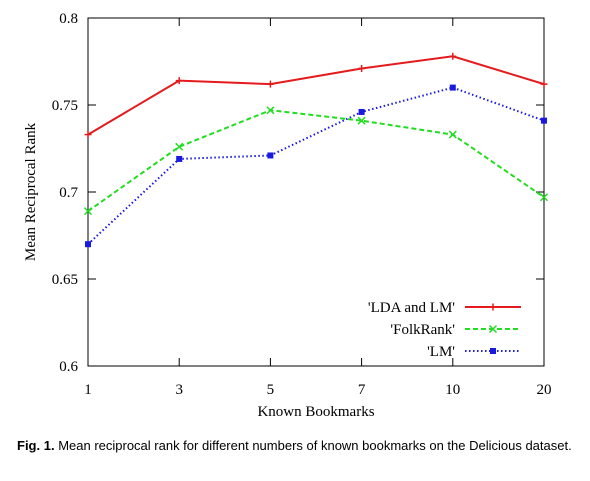  Describe the element at coordinates (544, 390) in the screenshot. I see `x-tick-label: 20` at that location.